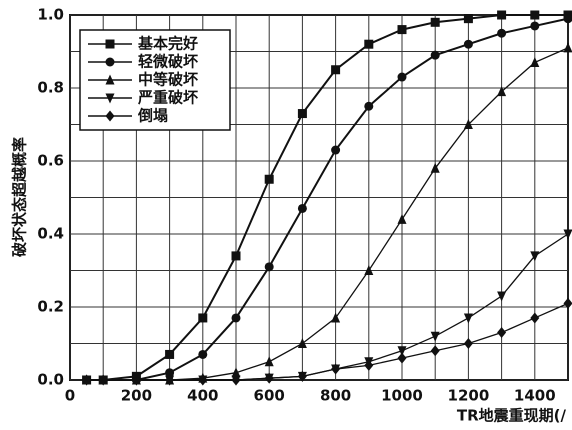  I want to click on legend-label: 严重破坏, so click(167, 98).